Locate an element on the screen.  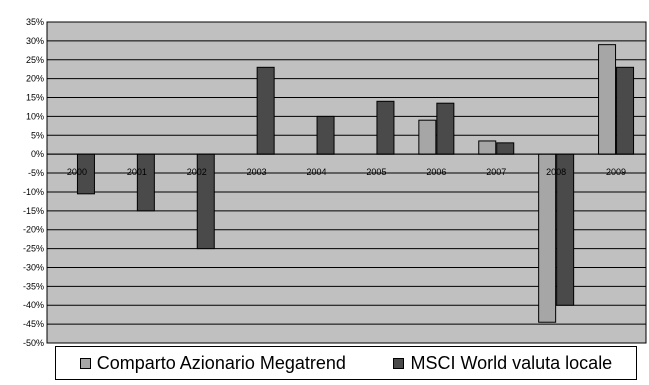
bar-series-1-2009 is located at coordinates (607, 99).